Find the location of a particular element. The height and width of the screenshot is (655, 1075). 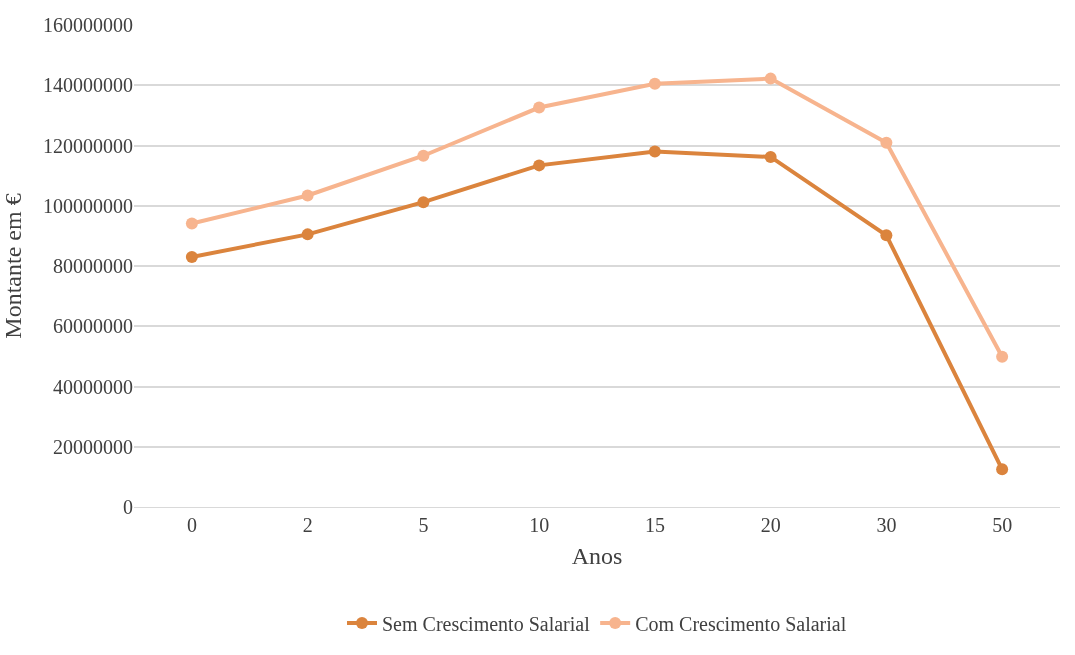

y-tick-label: 60000000 is located at coordinates (93, 326).